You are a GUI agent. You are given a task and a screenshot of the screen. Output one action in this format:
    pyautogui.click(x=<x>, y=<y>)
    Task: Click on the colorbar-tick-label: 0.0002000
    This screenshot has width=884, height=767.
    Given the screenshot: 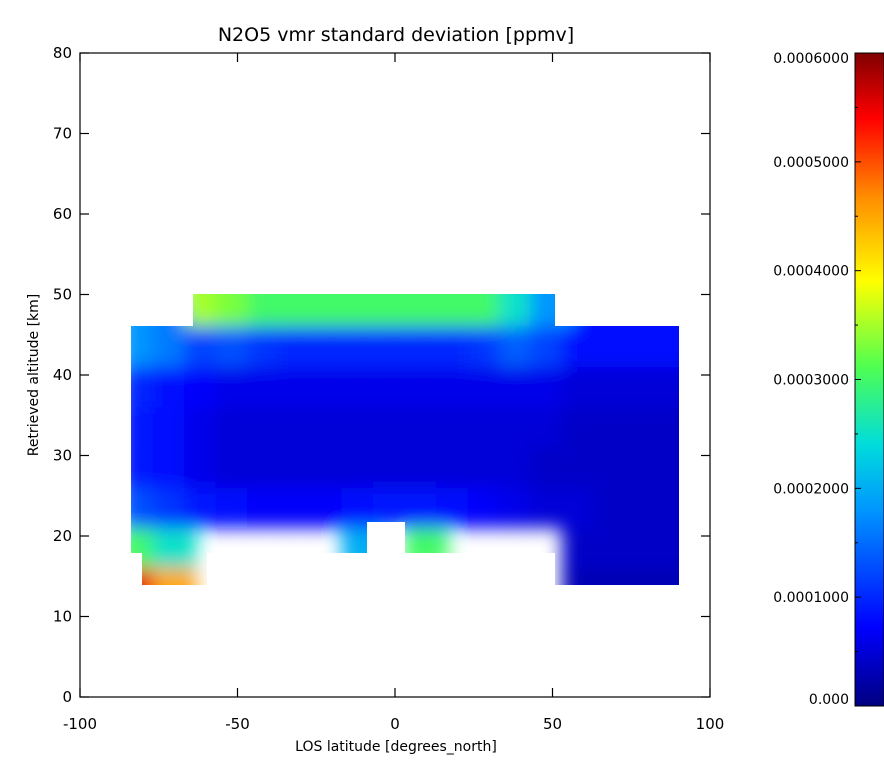 What is the action you would take?
    pyautogui.click(x=811, y=489)
    